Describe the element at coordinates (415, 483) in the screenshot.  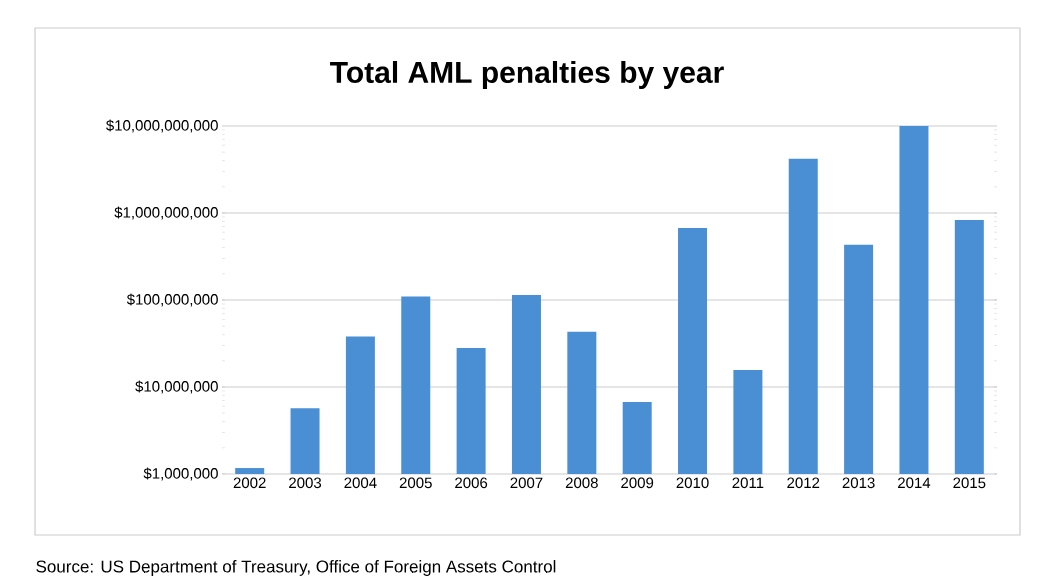
I see `x-tick-label: 2005` at that location.